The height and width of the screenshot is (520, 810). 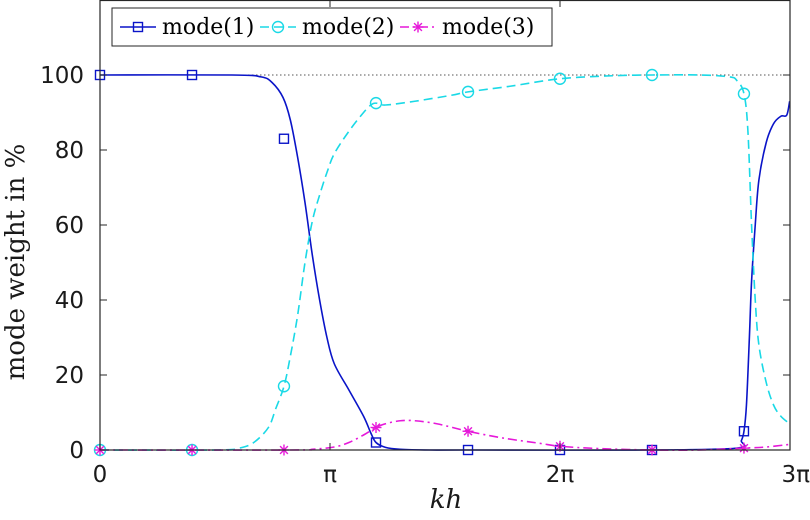 What do you see at coordinates (330, 475) in the screenshot?
I see `x-tick-label: π` at bounding box center [330, 475].